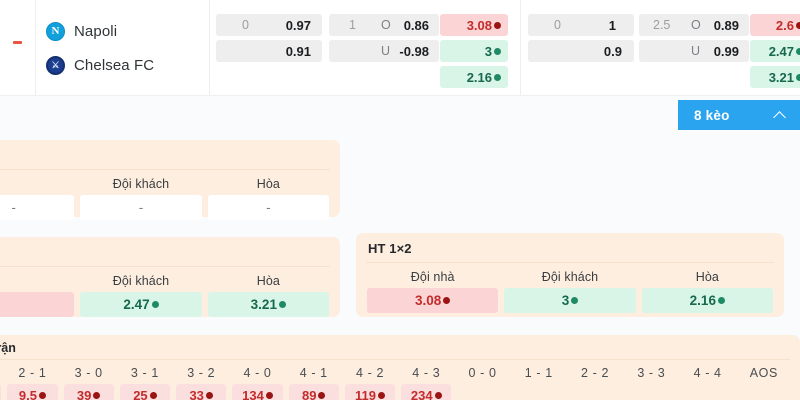 This screenshot has width=800, height=400. I want to click on odds-group-1x2-ft: 3.08 3 2.16, so click(480, 47).